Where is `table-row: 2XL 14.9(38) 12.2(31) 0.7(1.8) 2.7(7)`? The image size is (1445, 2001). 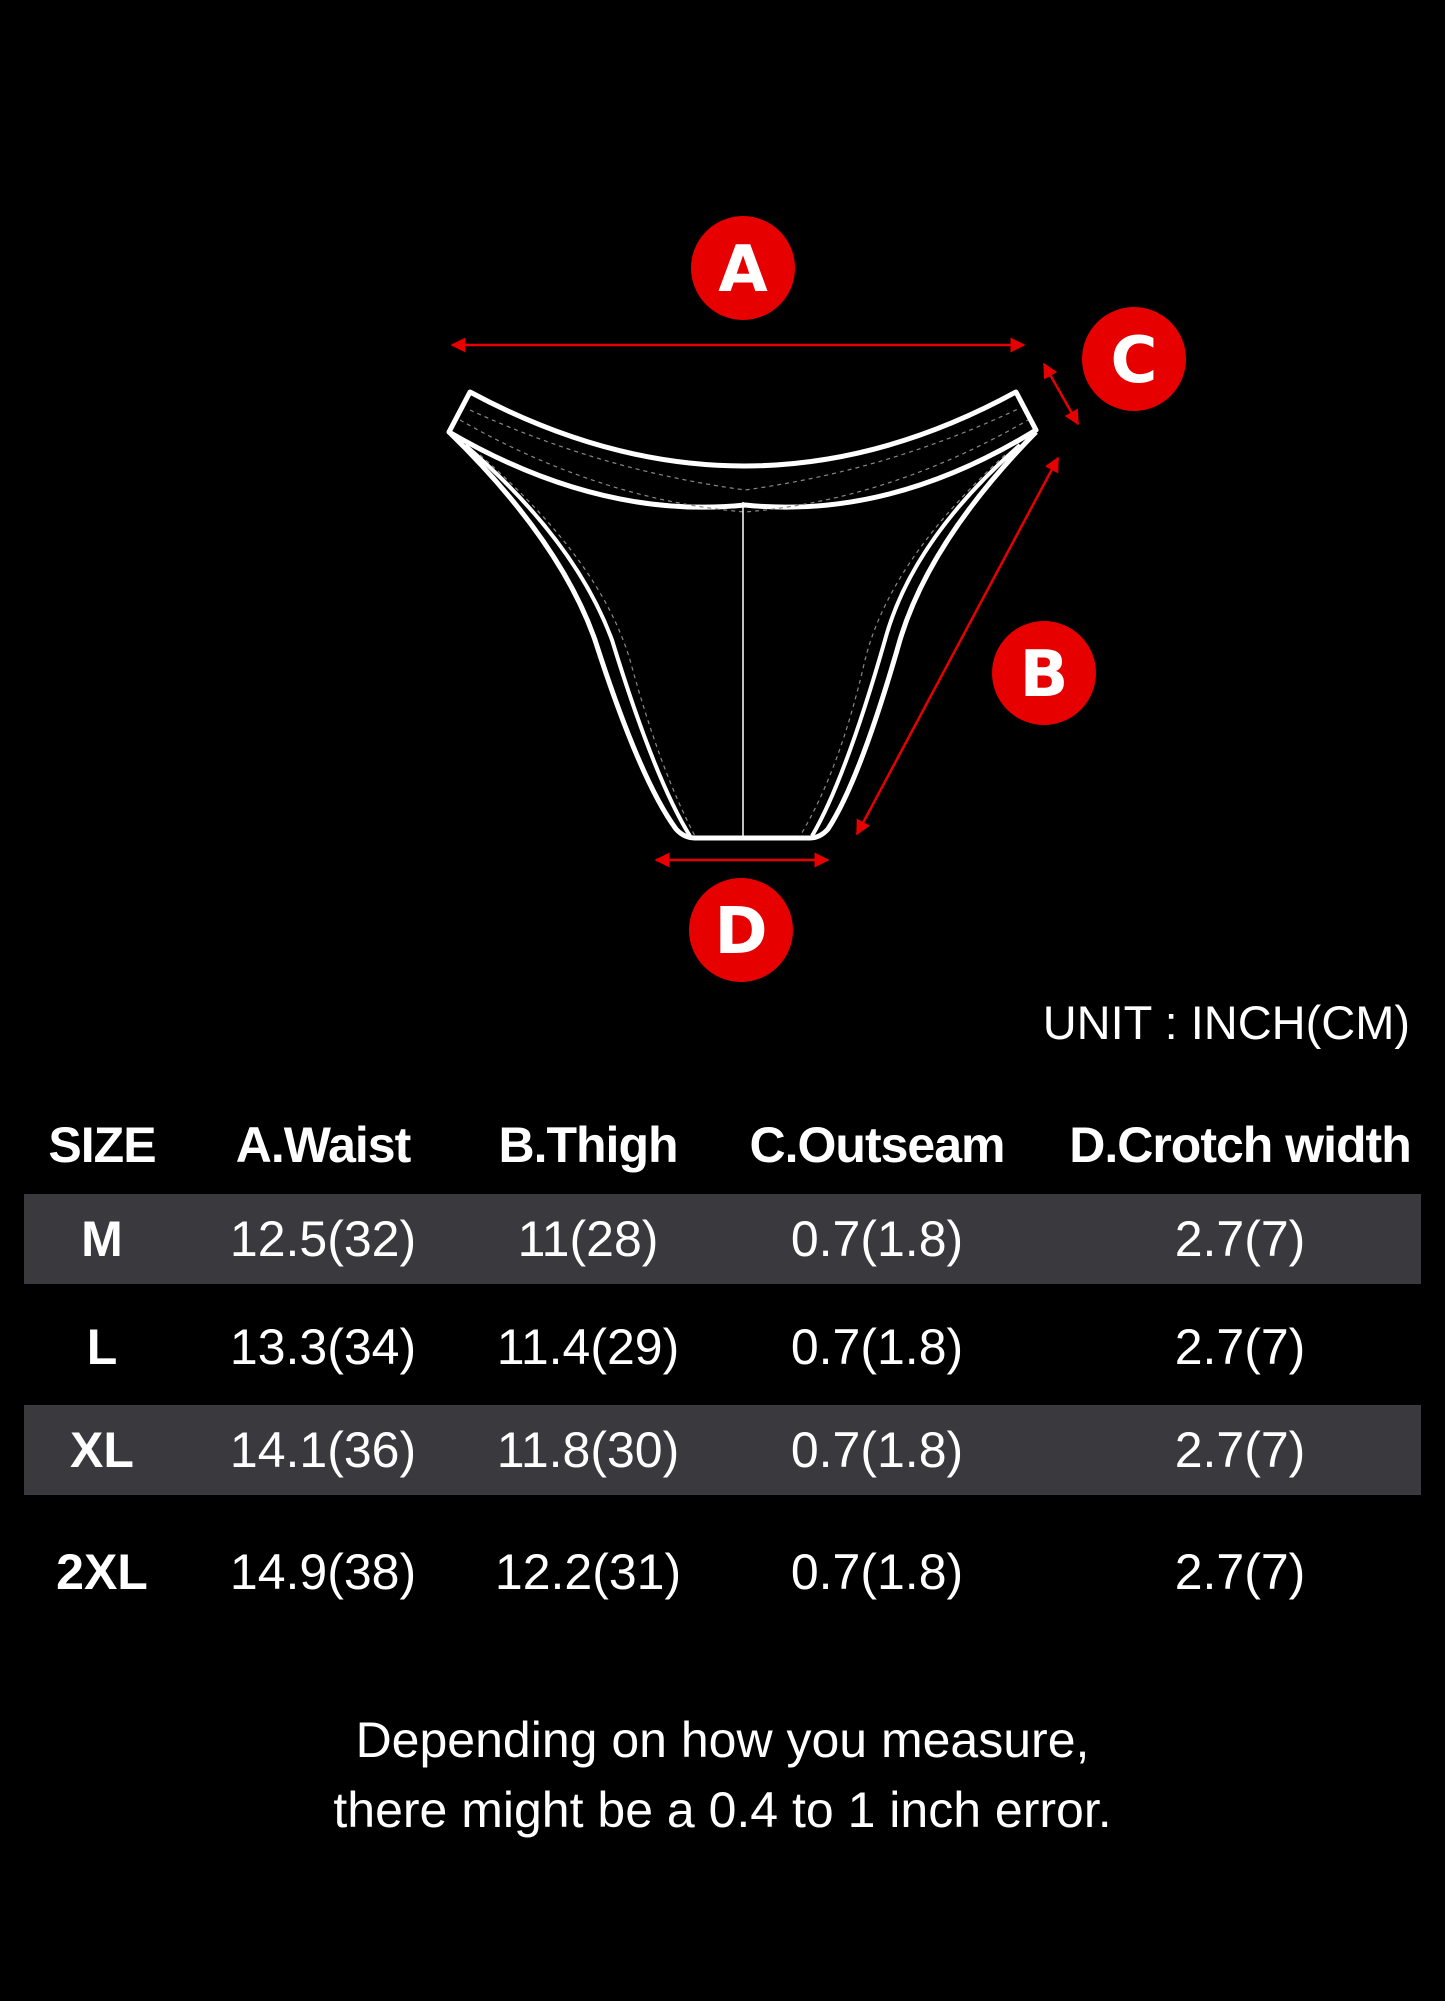
table-row: 2XL 14.9(38) 12.2(31) 0.7(1.8) 2.7(7) is located at coordinates (722, 1572).